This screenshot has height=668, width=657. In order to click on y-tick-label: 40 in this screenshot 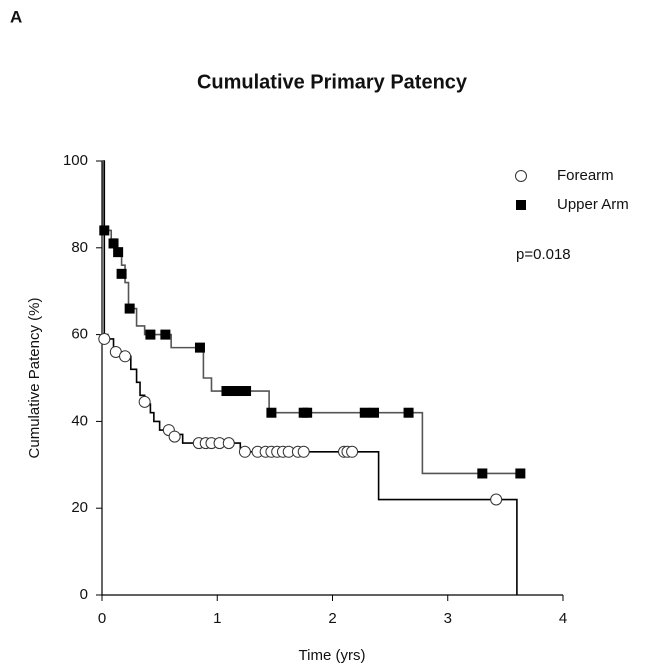, I will do `click(79, 420)`.